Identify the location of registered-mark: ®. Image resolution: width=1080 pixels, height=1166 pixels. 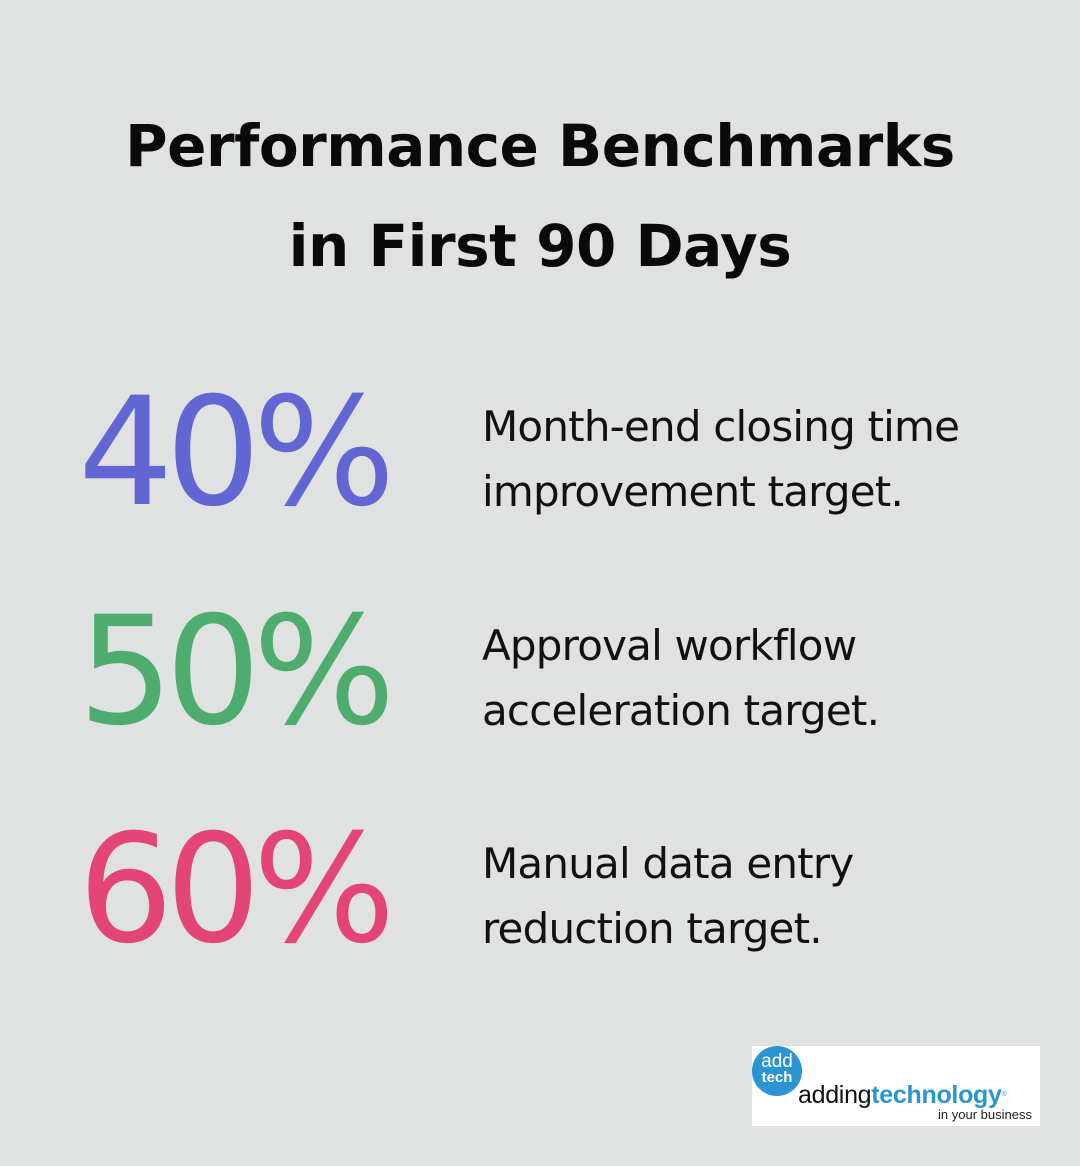
(1004, 1094).